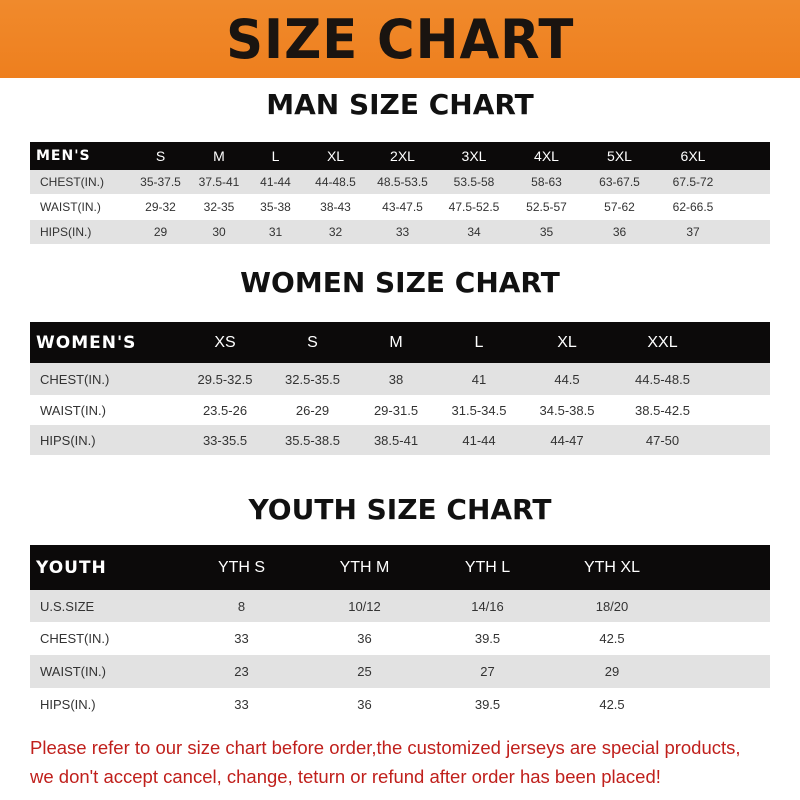 The image size is (800, 800). I want to click on cell: YTH M, so click(364, 567).